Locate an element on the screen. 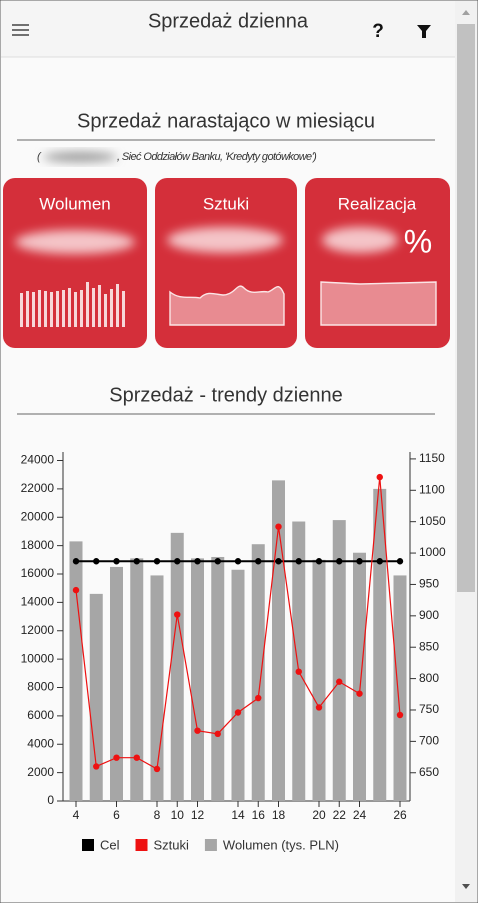 This screenshot has width=478, height=903. y-tick-label: 2000 is located at coordinates (40, 772).